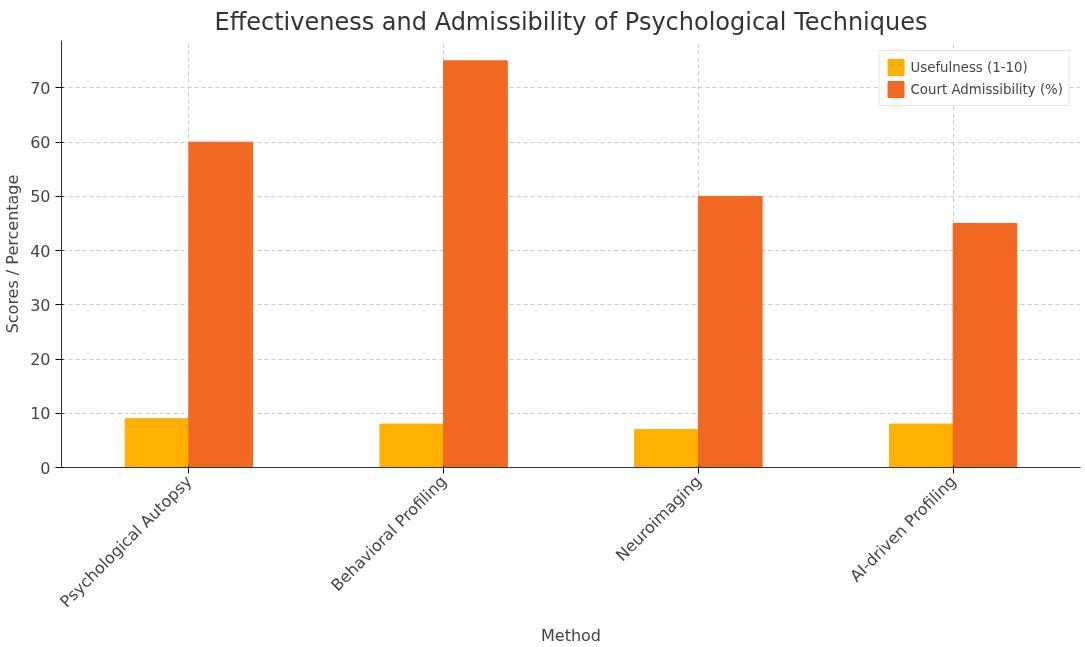 The image size is (1085, 647). I want to click on y-tick-label: 30, so click(40, 305).